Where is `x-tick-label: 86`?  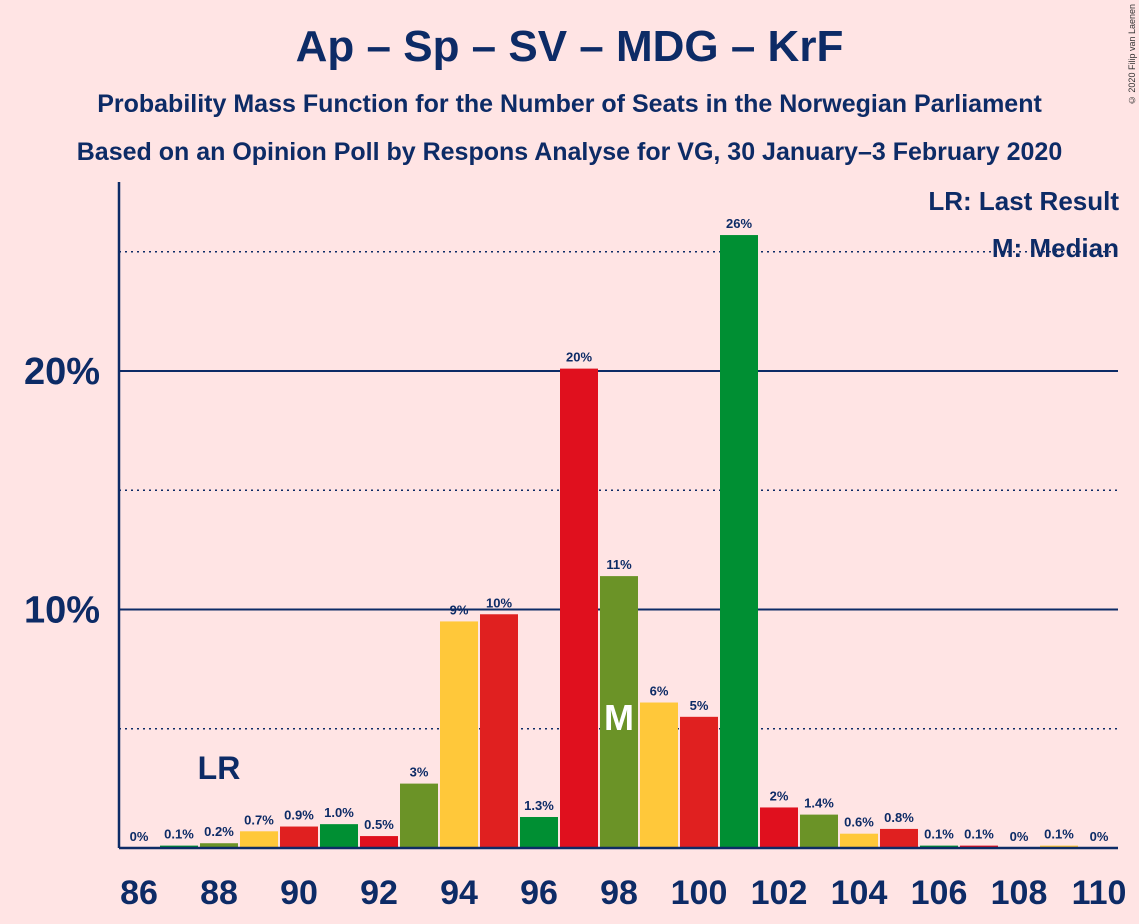
x-tick-label: 86 is located at coordinates (139, 893).